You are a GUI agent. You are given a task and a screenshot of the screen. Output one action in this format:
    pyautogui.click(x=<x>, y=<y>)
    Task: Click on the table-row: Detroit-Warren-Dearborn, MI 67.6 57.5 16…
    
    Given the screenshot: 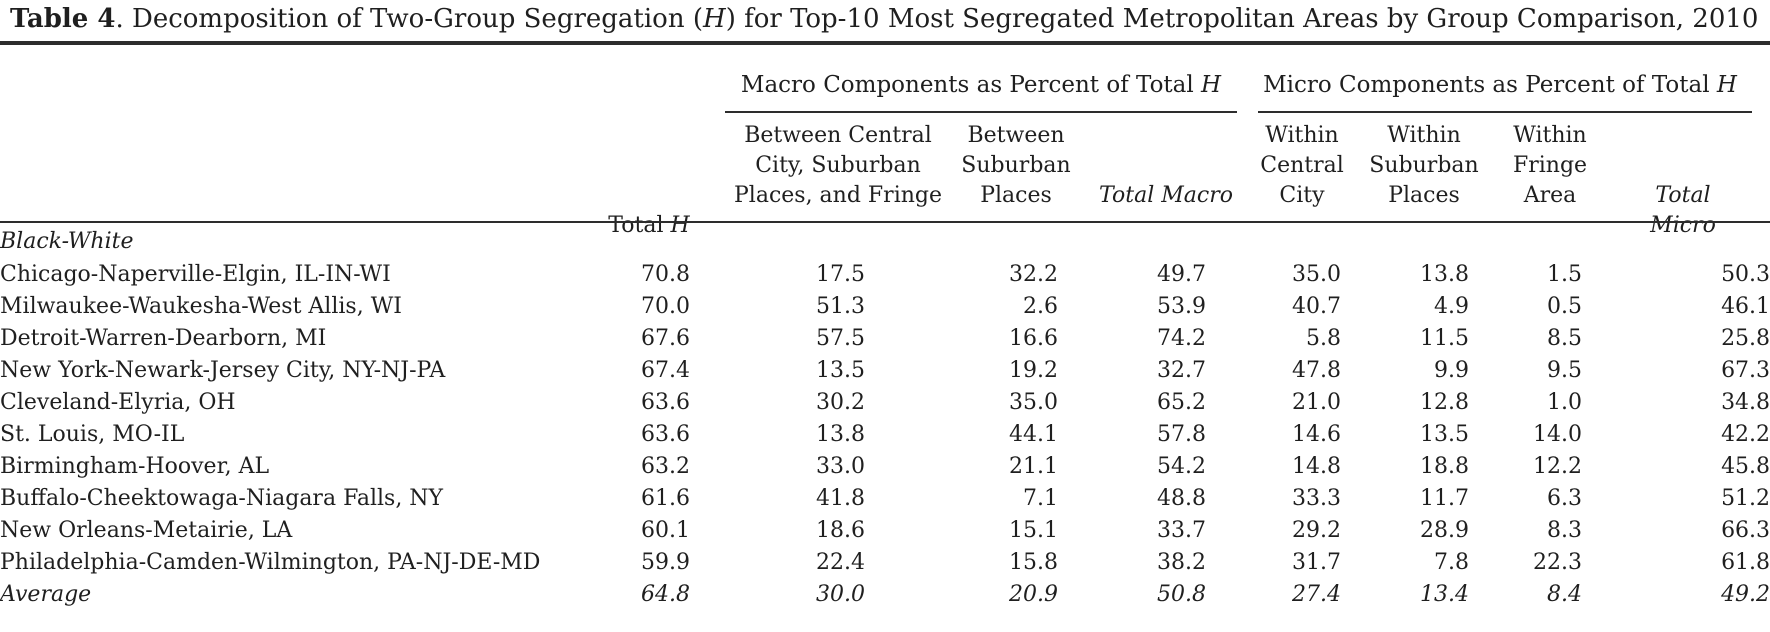 What is the action you would take?
    pyautogui.click(x=885, y=338)
    